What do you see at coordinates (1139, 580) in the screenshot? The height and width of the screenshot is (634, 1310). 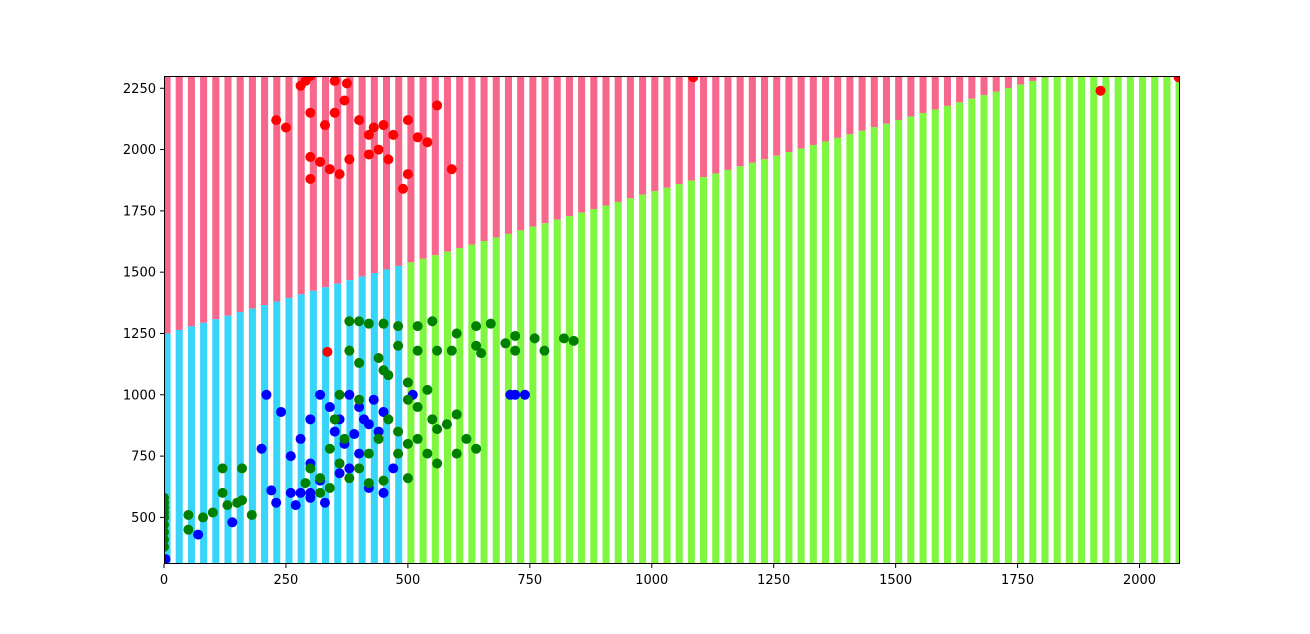 I see `x-tick-label: 2000` at bounding box center [1139, 580].